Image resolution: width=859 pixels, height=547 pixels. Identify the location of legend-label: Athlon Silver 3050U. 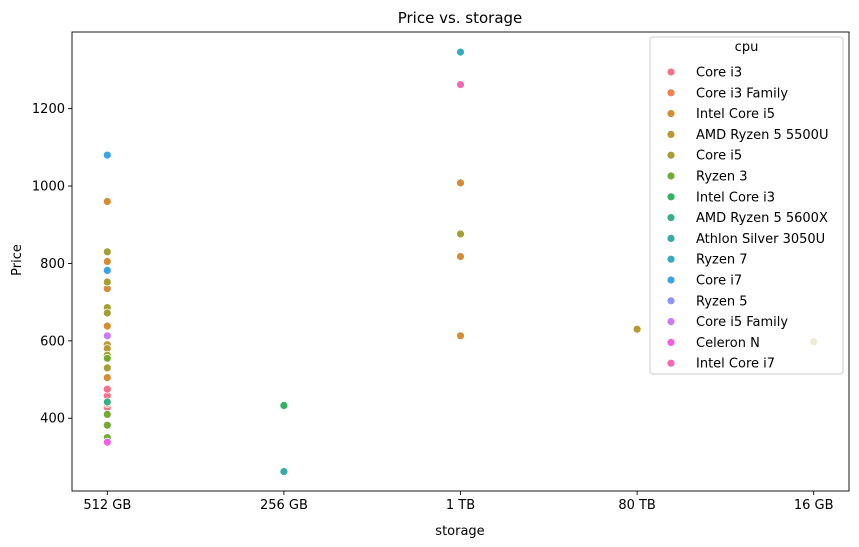
(760, 239).